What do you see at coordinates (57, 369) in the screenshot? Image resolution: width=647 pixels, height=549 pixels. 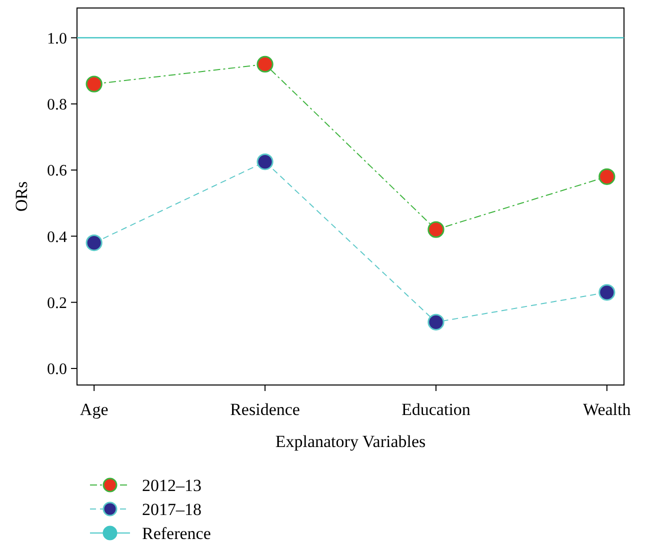 I see `y-tick-label: 0.0` at bounding box center [57, 369].